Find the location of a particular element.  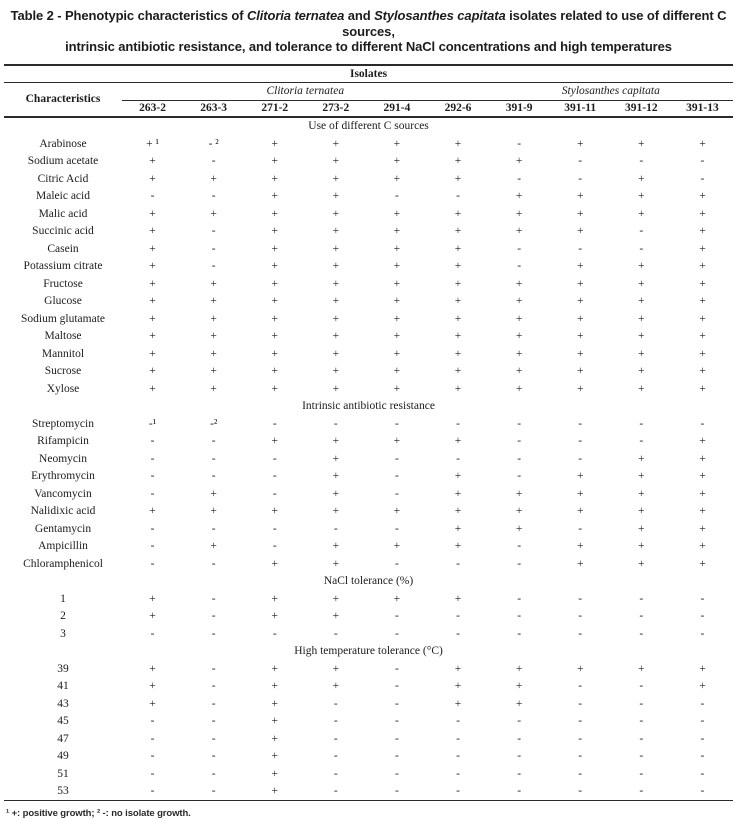

row-label: Citric Acid is located at coordinates (63, 178).